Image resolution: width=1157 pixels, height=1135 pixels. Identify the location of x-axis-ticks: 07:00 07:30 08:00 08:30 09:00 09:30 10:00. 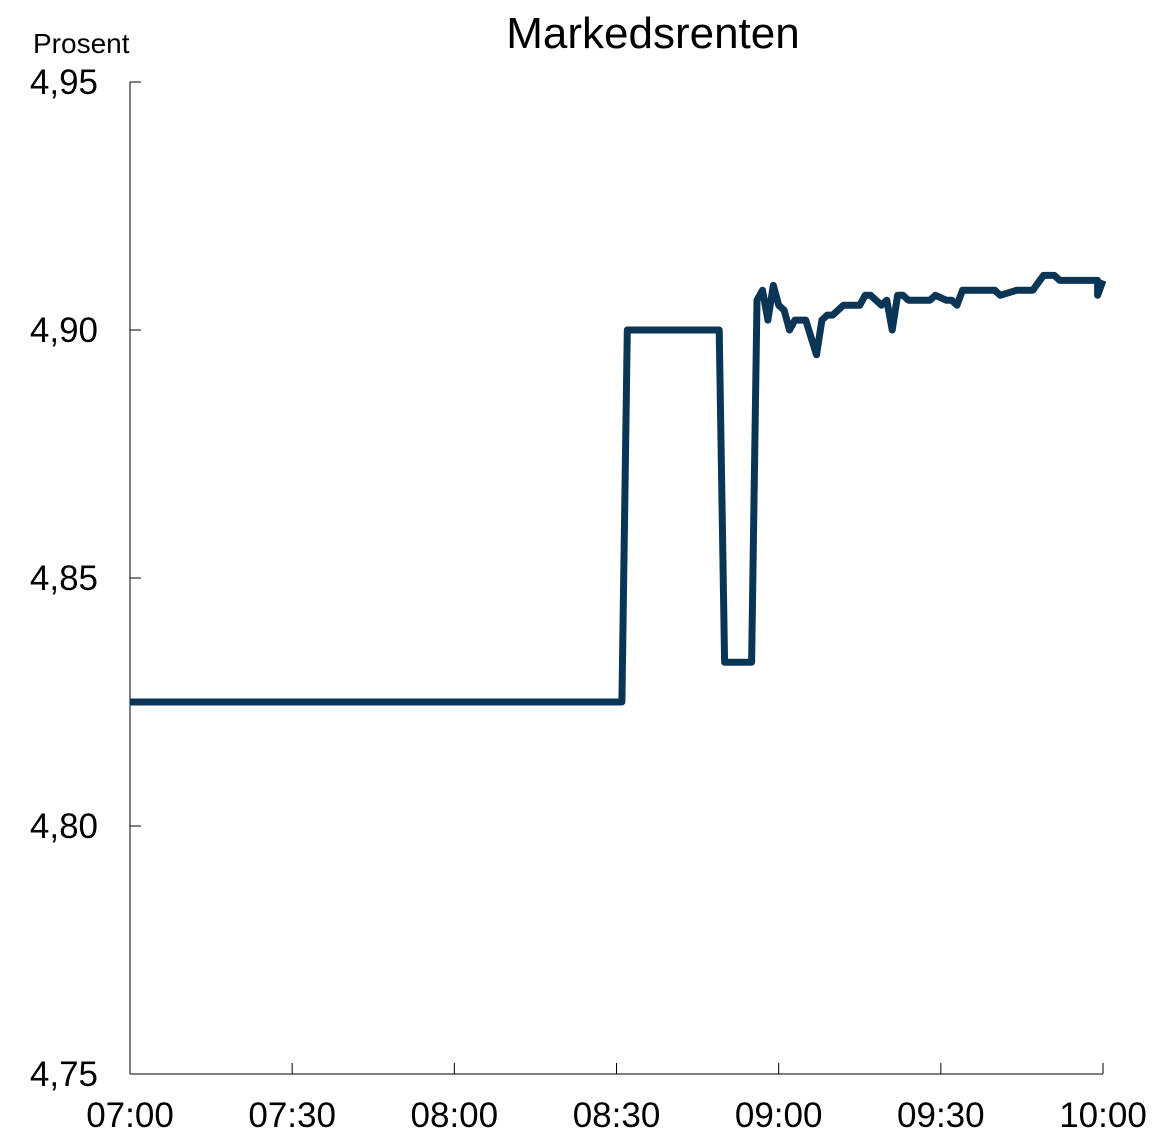
(616, 1099).